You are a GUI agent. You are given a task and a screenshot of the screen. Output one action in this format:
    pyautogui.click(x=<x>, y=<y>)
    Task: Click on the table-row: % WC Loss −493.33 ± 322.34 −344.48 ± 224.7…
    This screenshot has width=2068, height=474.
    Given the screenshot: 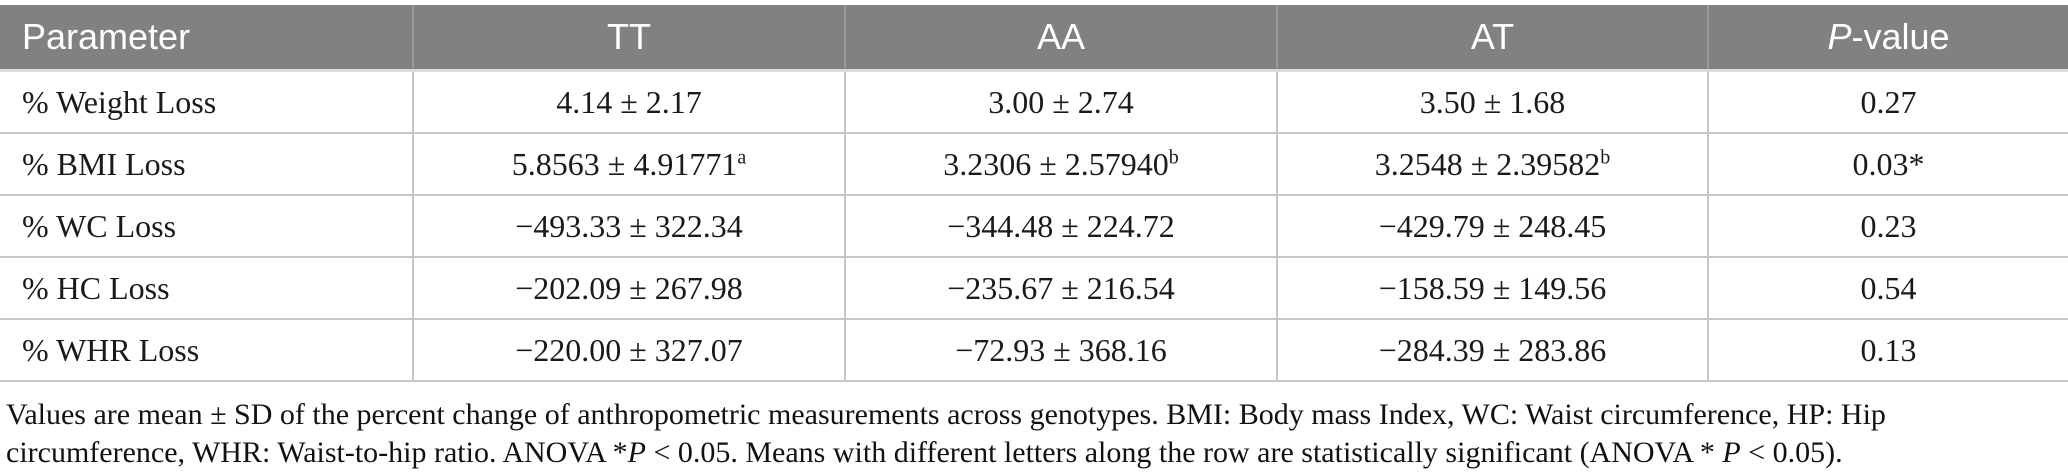 What is the action you would take?
    pyautogui.click(x=1034, y=226)
    